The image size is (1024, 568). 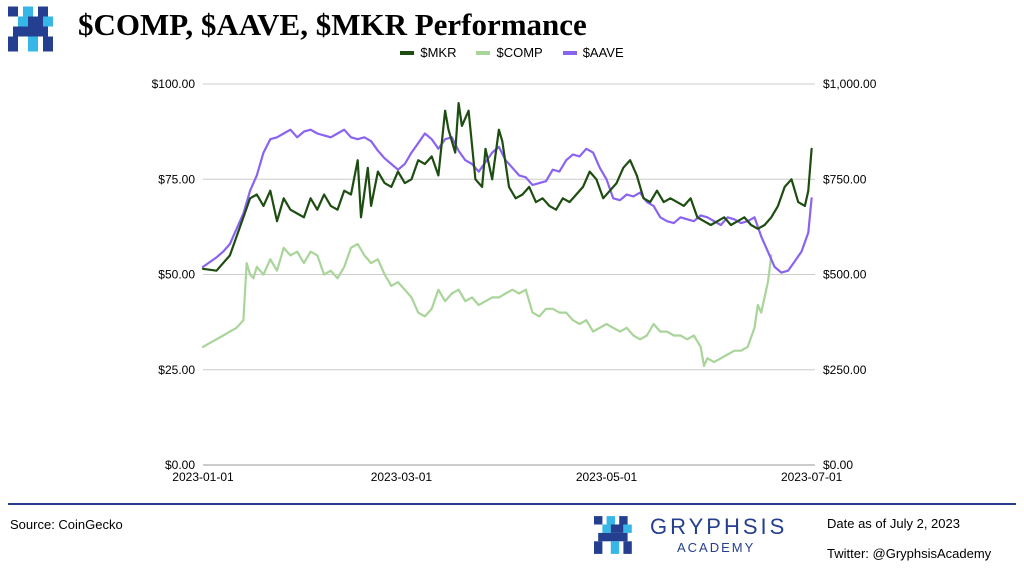 What do you see at coordinates (512, 504) in the screenshot?
I see `footer-divider` at bounding box center [512, 504].